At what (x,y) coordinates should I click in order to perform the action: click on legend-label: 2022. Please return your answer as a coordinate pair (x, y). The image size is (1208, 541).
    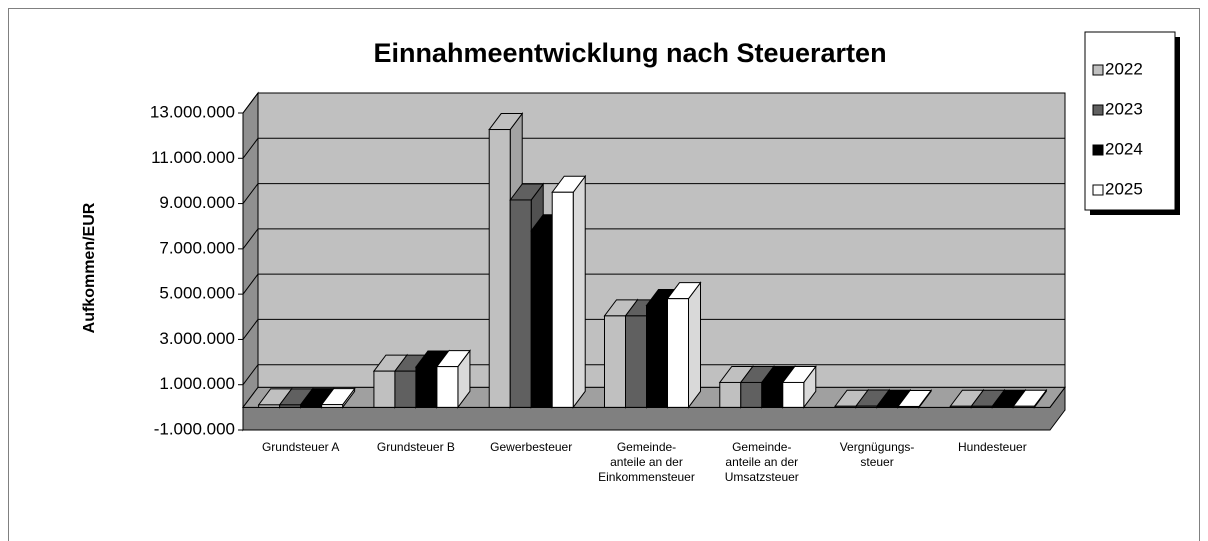
    Looking at the image, I should click on (1124, 68).